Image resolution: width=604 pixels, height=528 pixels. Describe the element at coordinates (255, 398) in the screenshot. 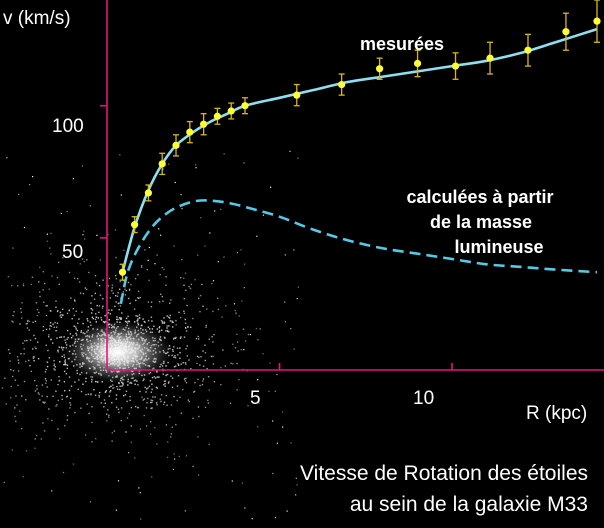

I see `x-tick-label-5: 5` at that location.